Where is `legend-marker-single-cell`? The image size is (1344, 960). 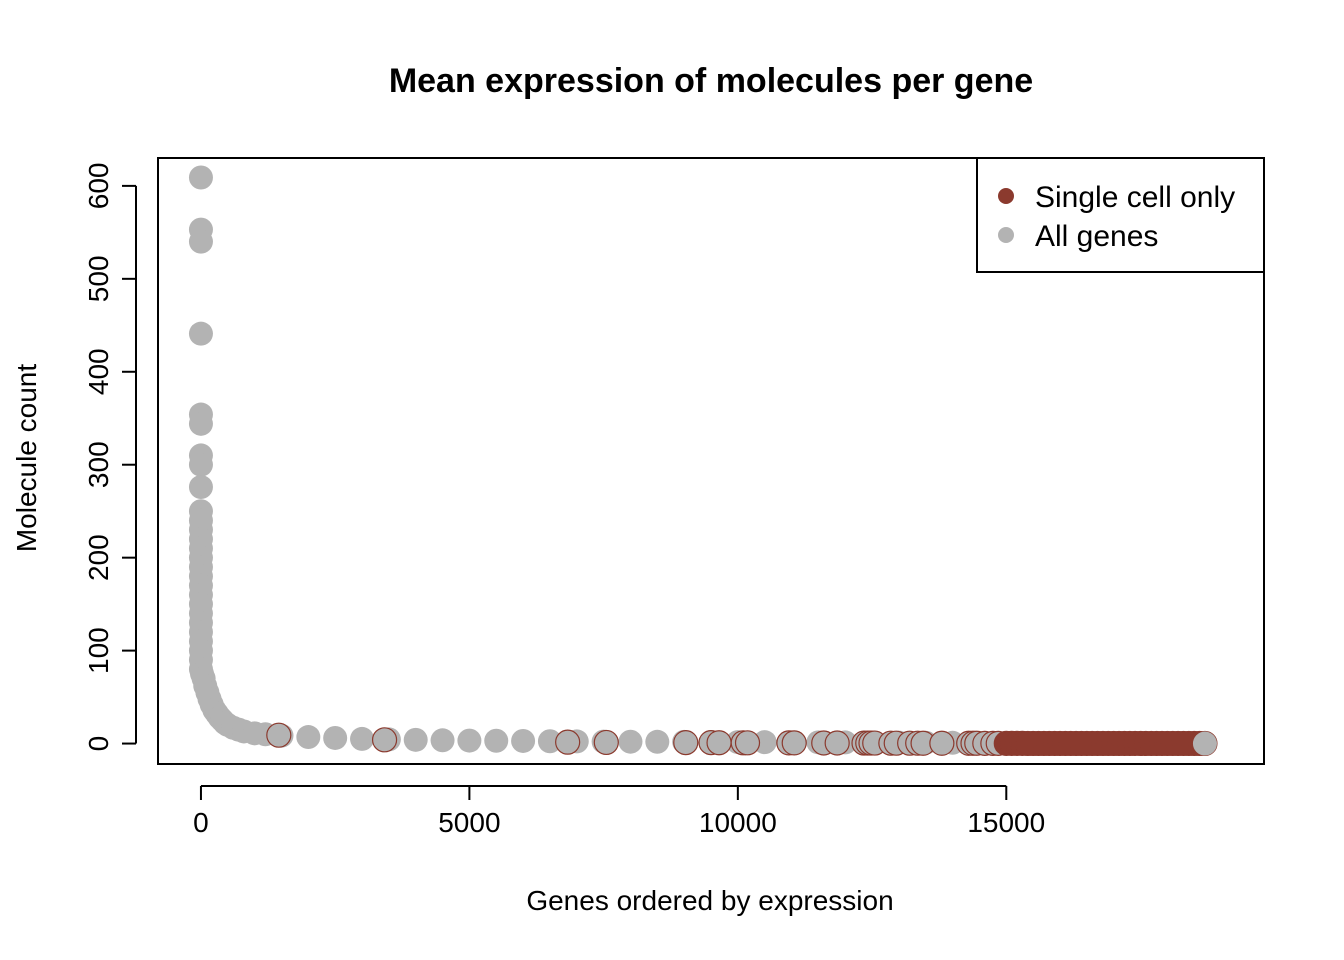 legend-marker-single-cell is located at coordinates (1006, 196).